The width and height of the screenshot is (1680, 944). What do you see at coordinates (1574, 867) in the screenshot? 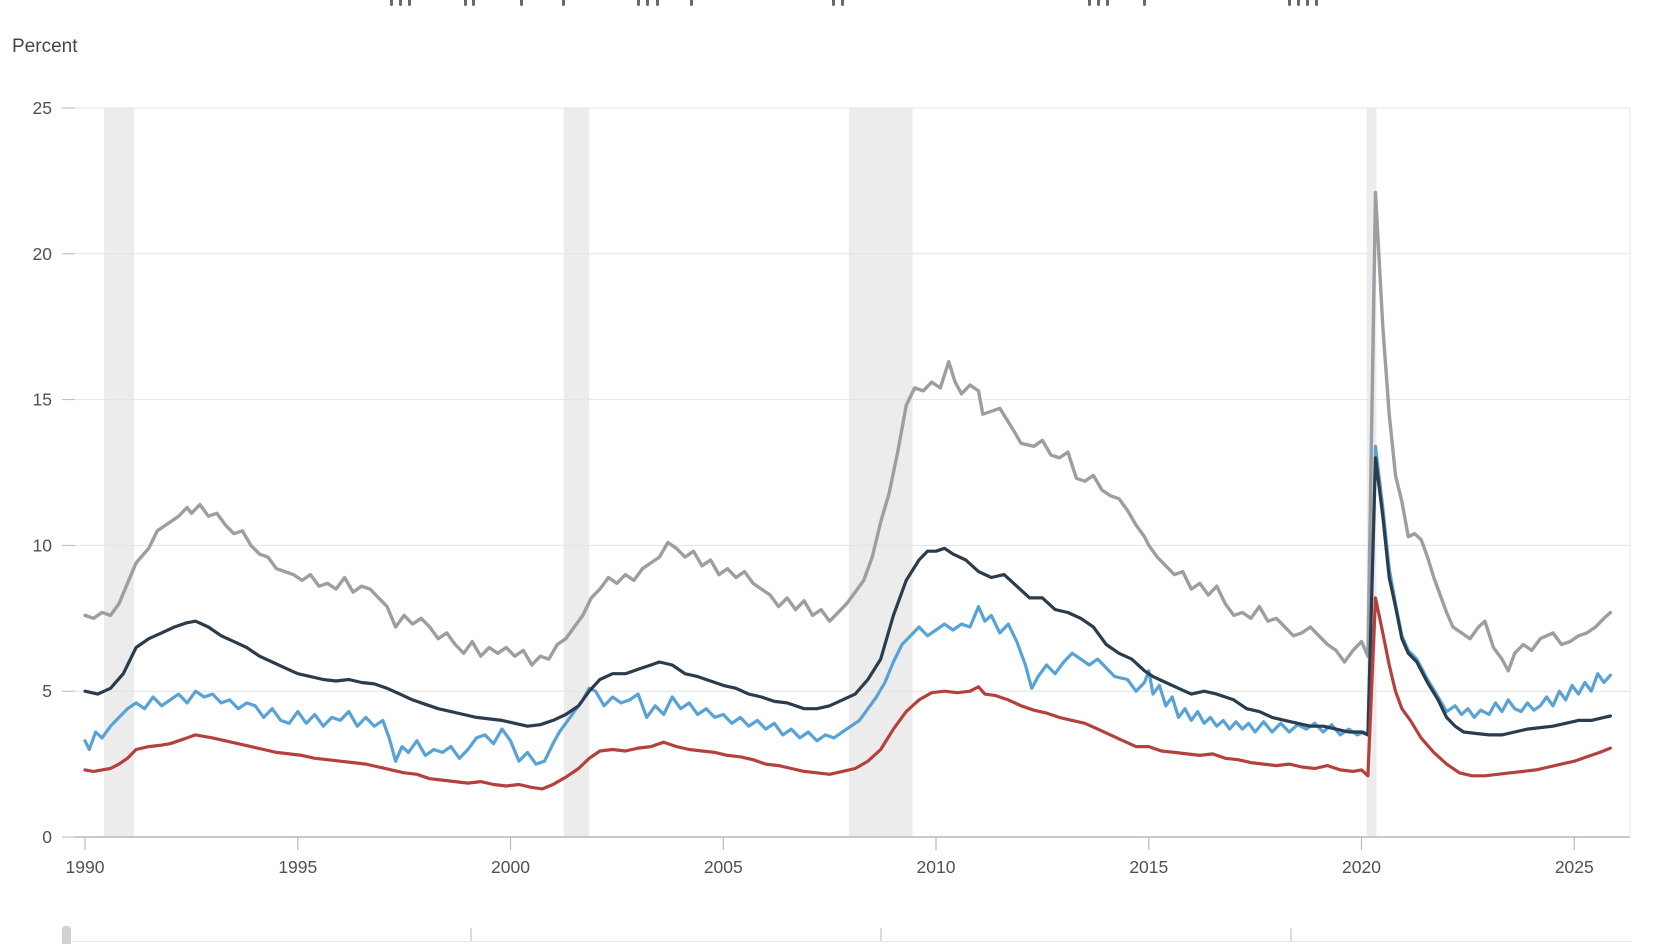
I see `x-axis-tick-label: 2025` at bounding box center [1574, 867].